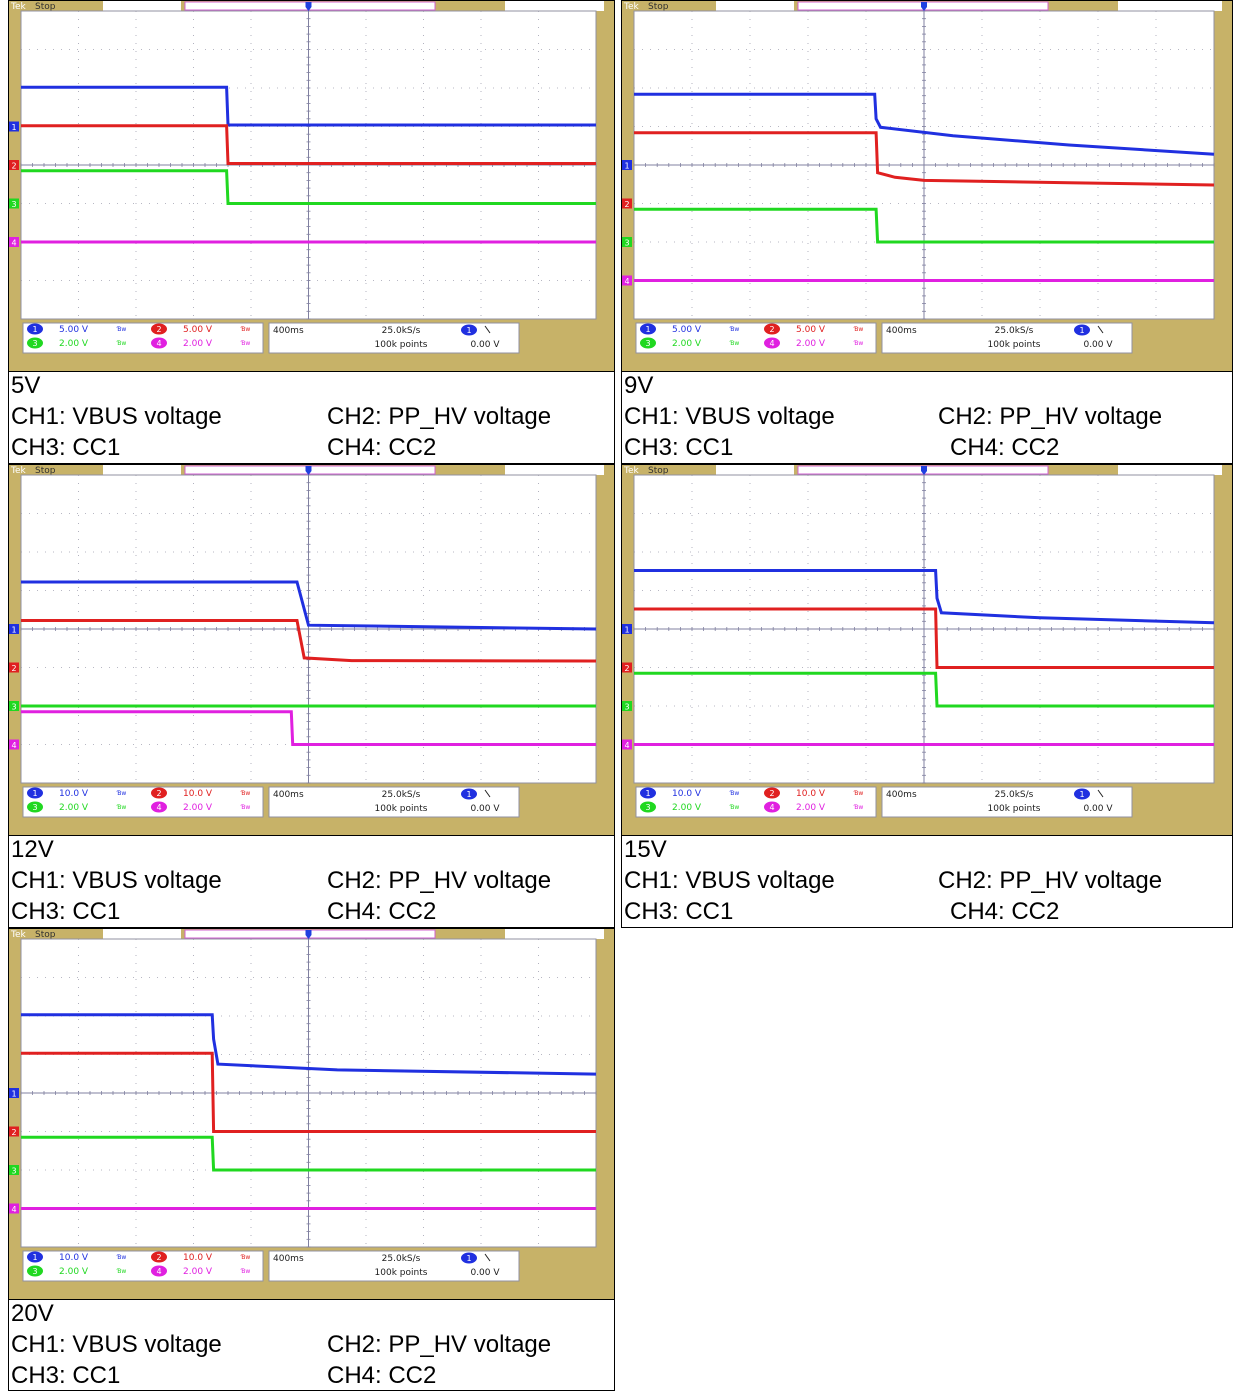 The image size is (1235, 1391). What do you see at coordinates (401, 795) in the screenshot?
I see `sample-rate: 25.0kS/s` at bounding box center [401, 795].